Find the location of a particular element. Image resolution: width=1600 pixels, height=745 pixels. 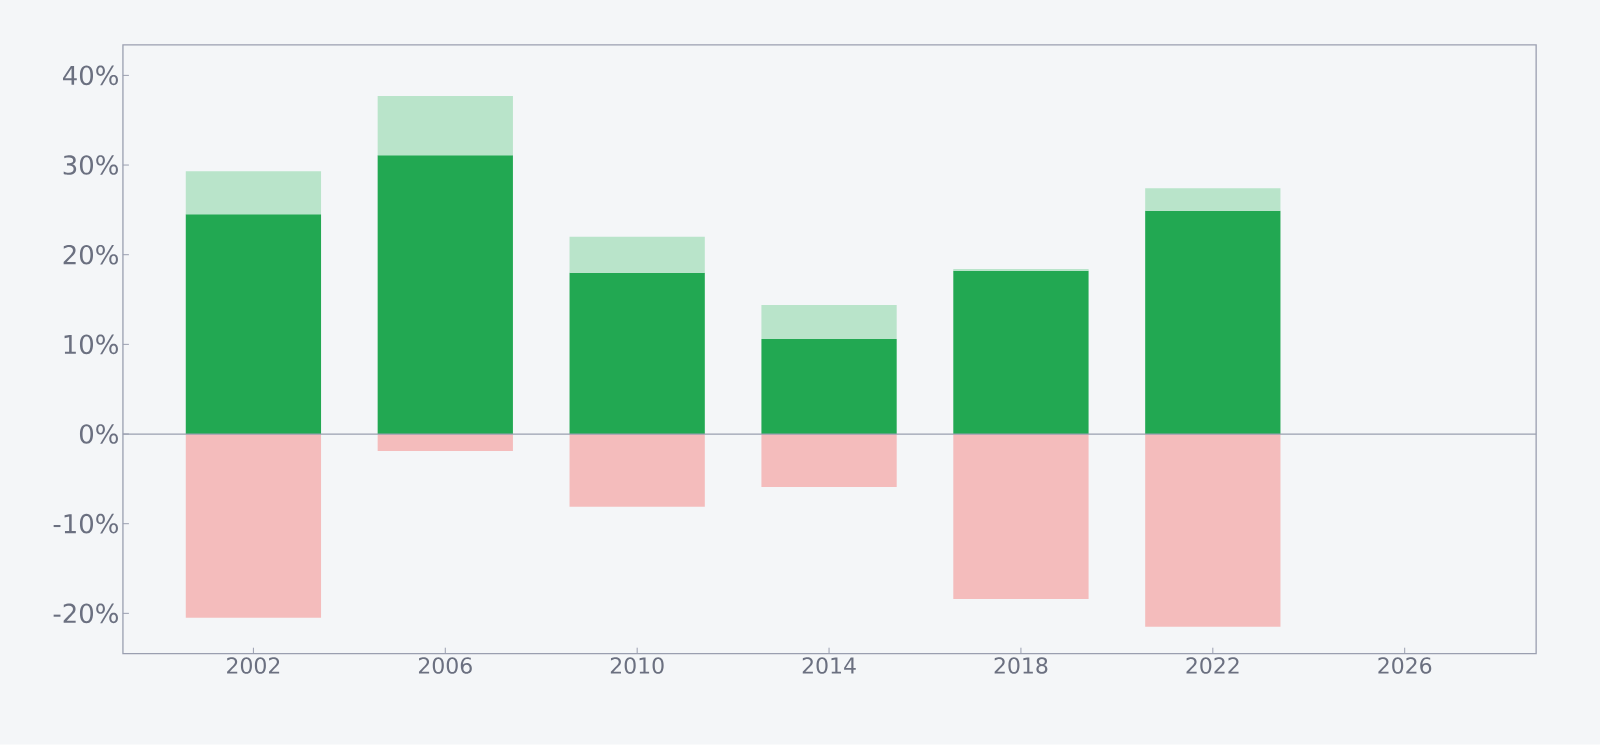

y-tick-label: 10% is located at coordinates (91, 344).